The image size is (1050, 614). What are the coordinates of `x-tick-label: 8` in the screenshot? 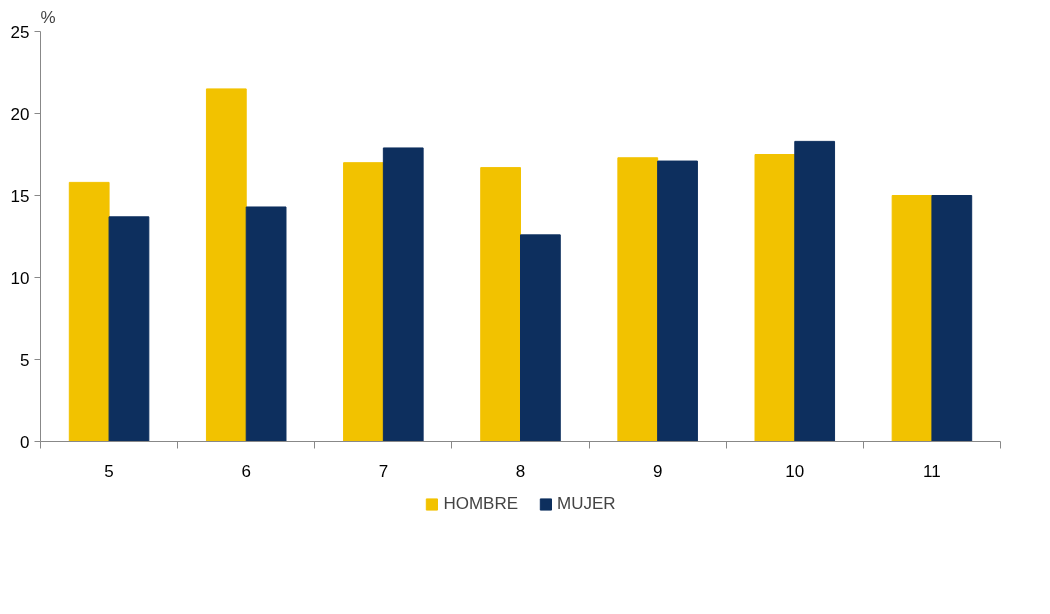 It's located at (520, 471).